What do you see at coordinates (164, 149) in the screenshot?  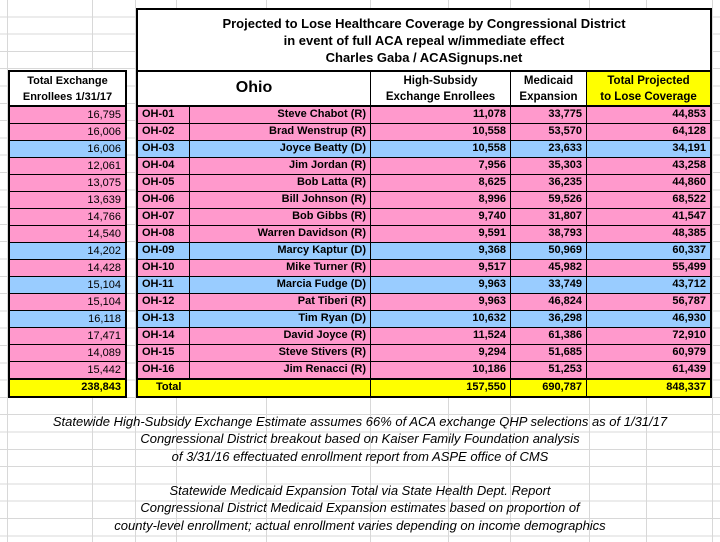 I see `district-cell-OH-03: OH-03` at bounding box center [164, 149].